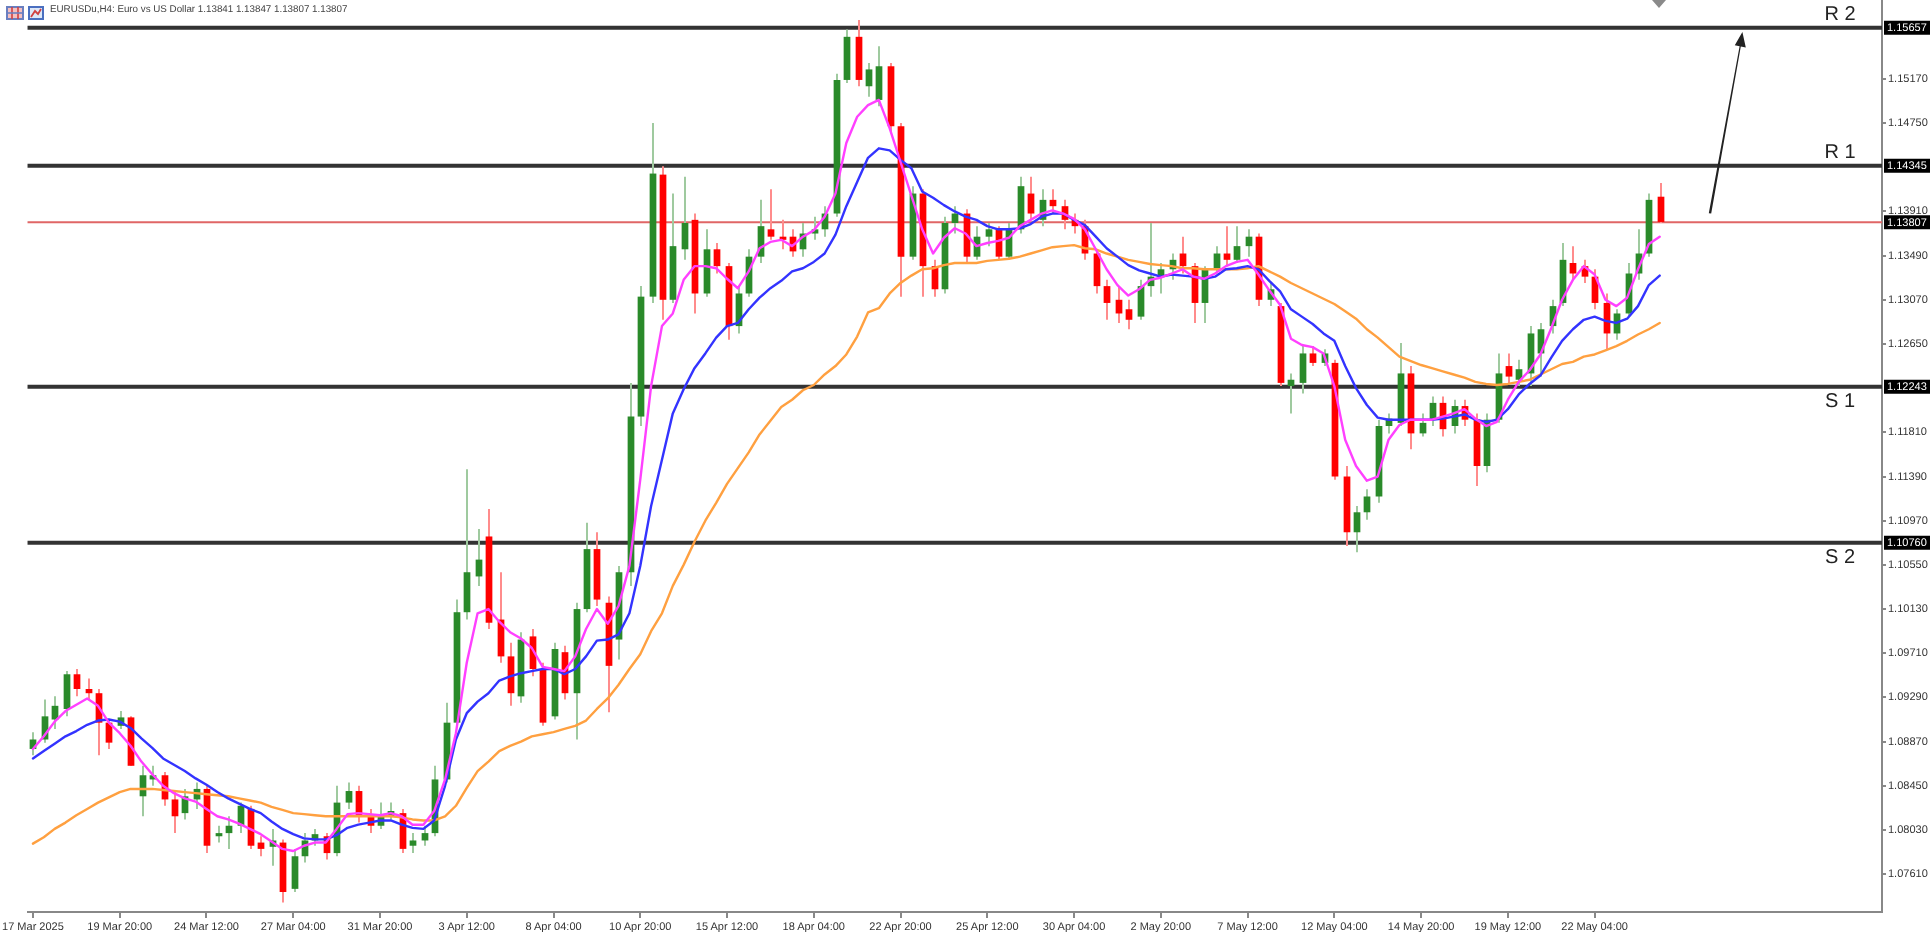 The height and width of the screenshot is (932, 1930). Describe the element at coordinates (1840, 15) in the screenshot. I see `ref-line-label: R 2` at that location.